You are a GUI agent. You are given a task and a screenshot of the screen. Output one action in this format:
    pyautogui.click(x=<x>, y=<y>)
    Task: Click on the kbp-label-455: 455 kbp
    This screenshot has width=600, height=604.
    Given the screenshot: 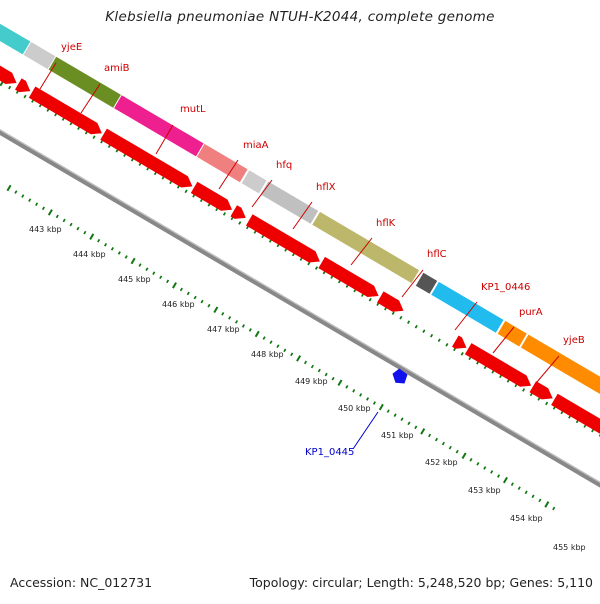 What is the action you would take?
    pyautogui.click(x=569, y=547)
    